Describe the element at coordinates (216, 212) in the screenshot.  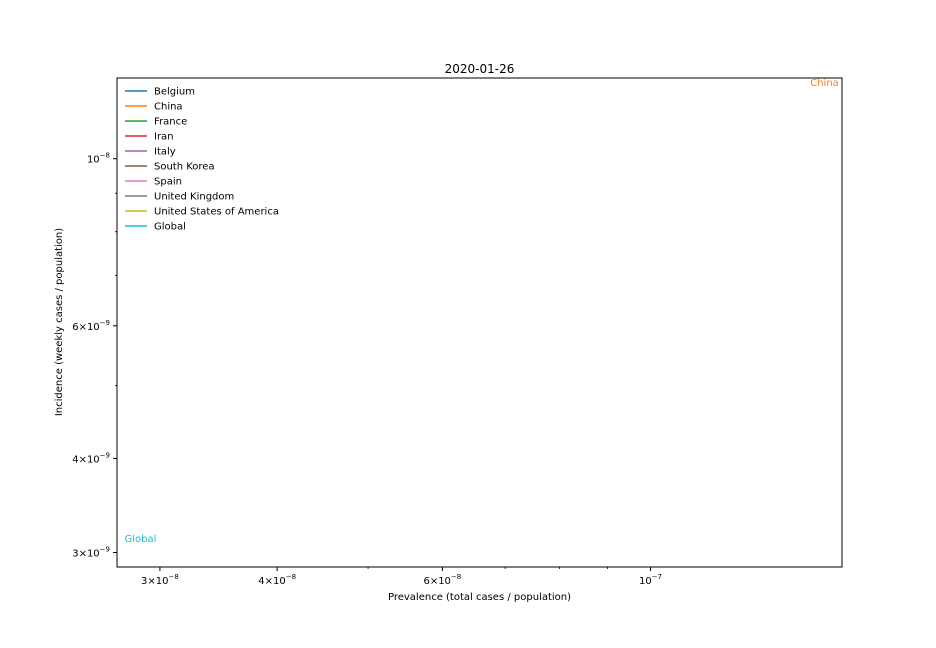
I see `legend-label: United States of America` at that location.